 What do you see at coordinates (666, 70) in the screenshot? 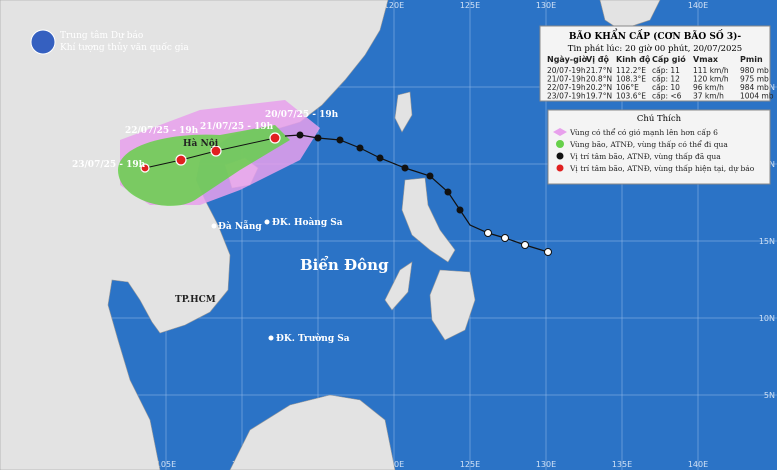
I see `table-cell: cấp: 11` at bounding box center [666, 70].